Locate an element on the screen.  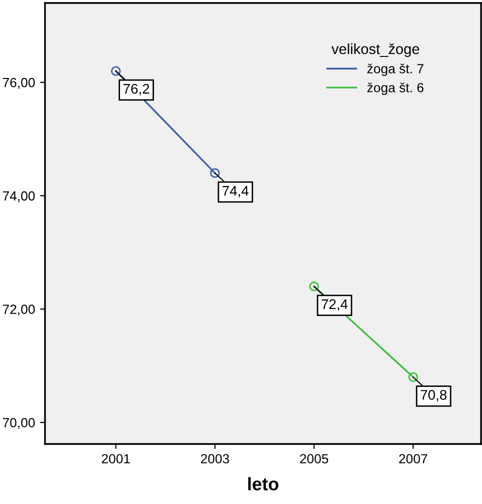
y-tick-label: 70,00 is located at coordinates (18, 423).